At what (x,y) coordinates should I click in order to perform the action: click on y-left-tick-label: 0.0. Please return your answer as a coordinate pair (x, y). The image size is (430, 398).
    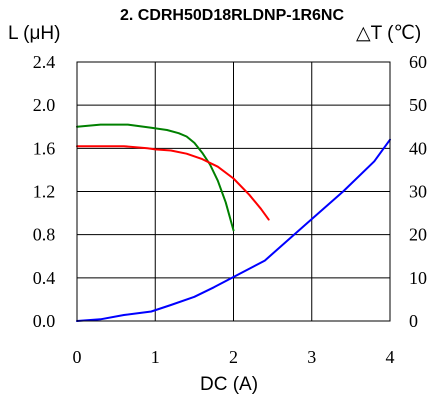
    Looking at the image, I should click on (44, 321).